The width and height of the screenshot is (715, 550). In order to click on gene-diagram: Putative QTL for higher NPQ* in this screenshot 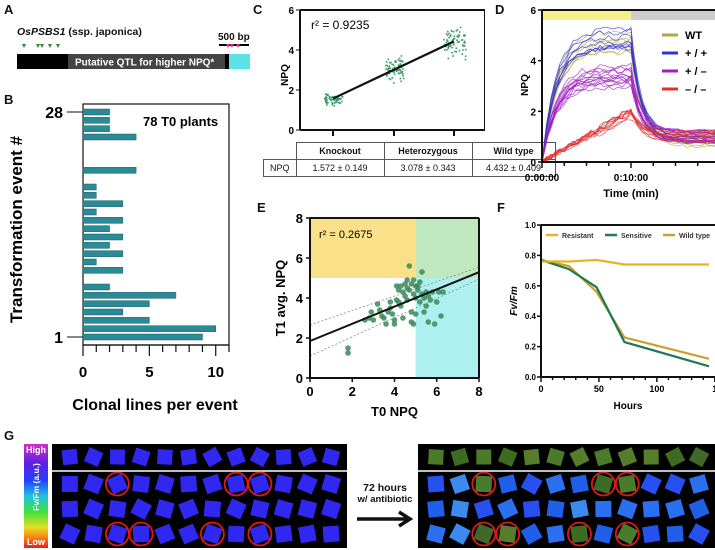, I will do `click(133, 56)`.